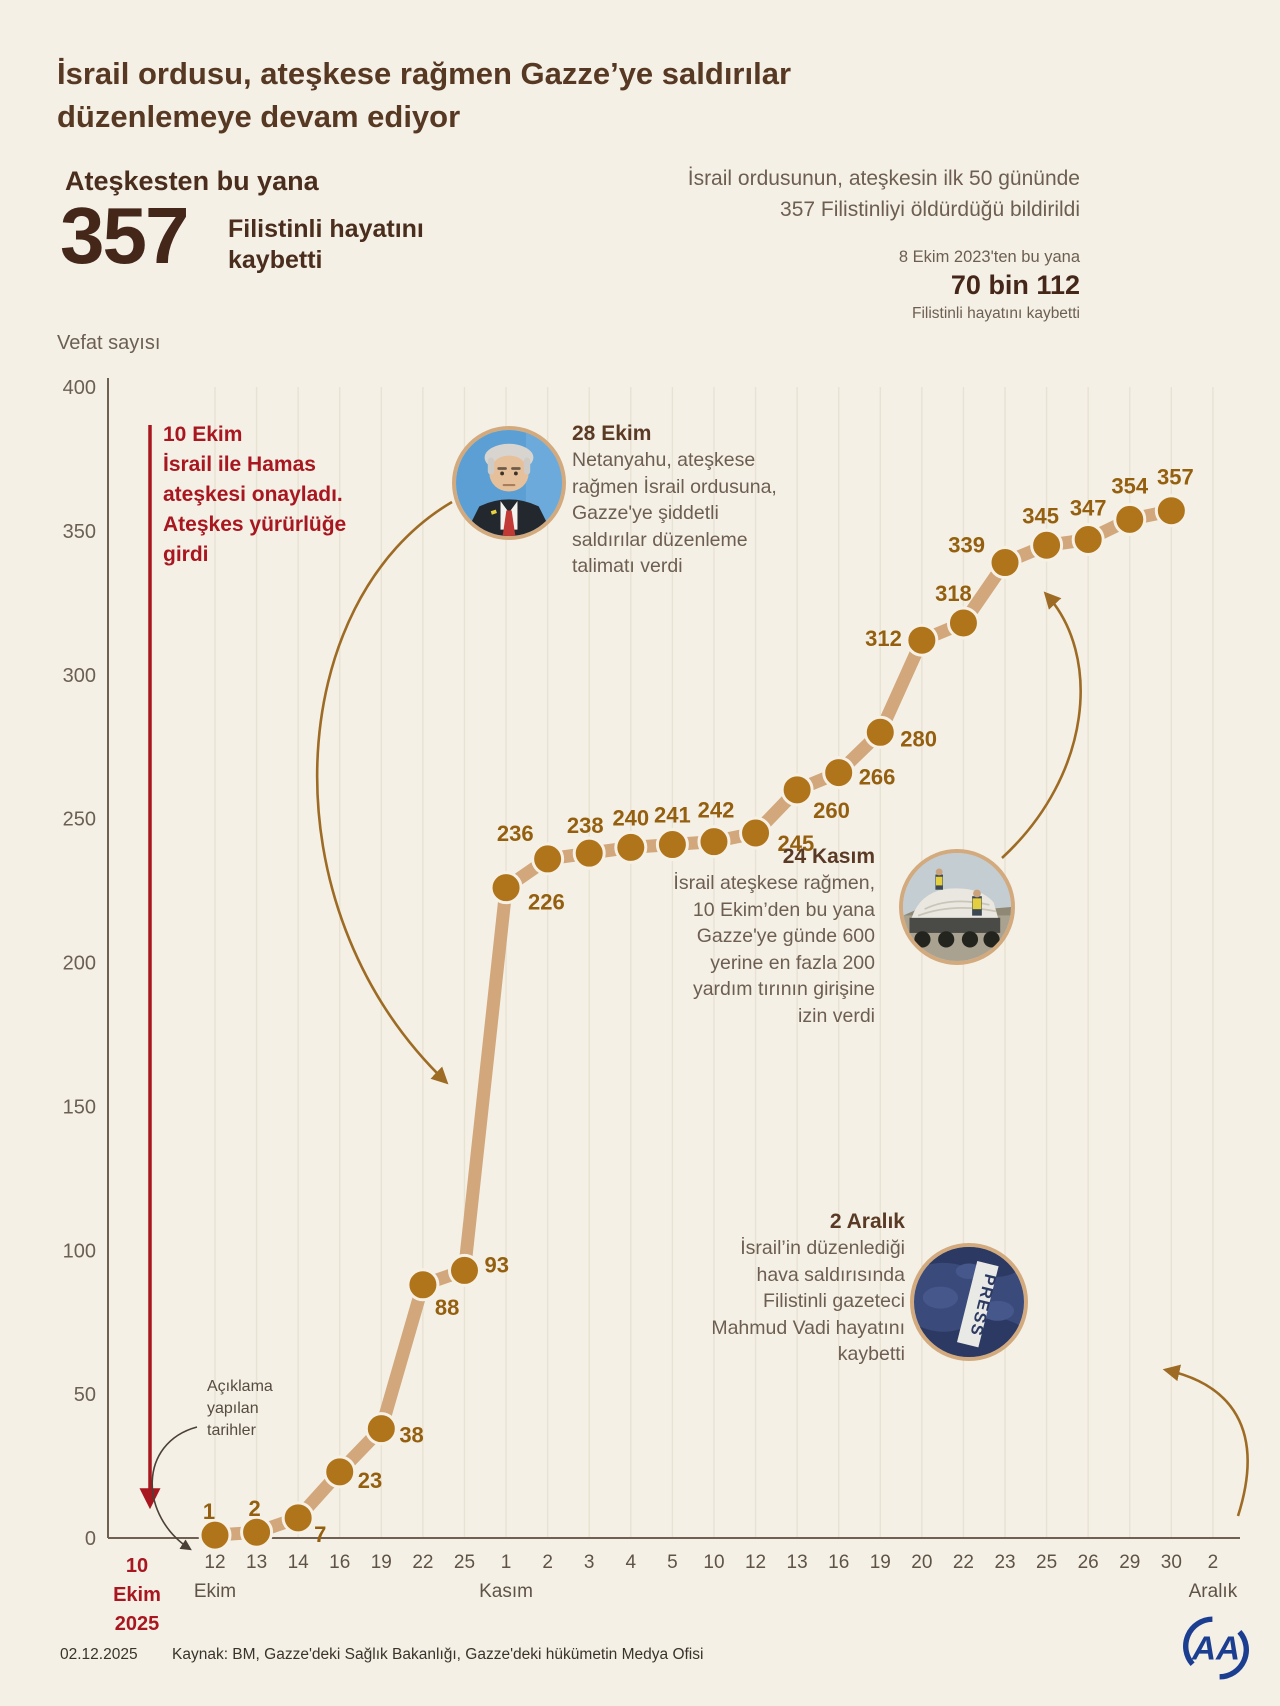  Describe the element at coordinates (1213, 1591) in the screenshot. I see `month-label: Aralık` at that location.